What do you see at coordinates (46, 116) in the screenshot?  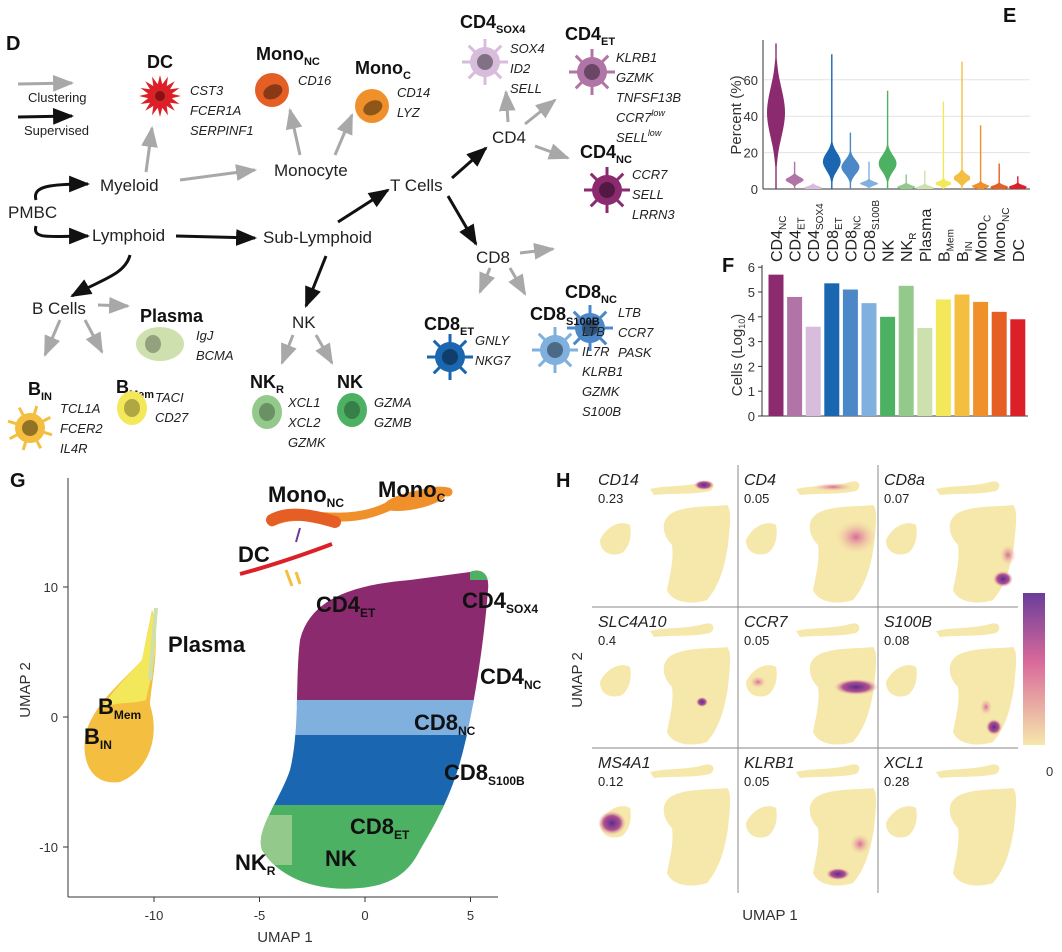 I see `legend-supervised-arrow` at bounding box center [46, 116].